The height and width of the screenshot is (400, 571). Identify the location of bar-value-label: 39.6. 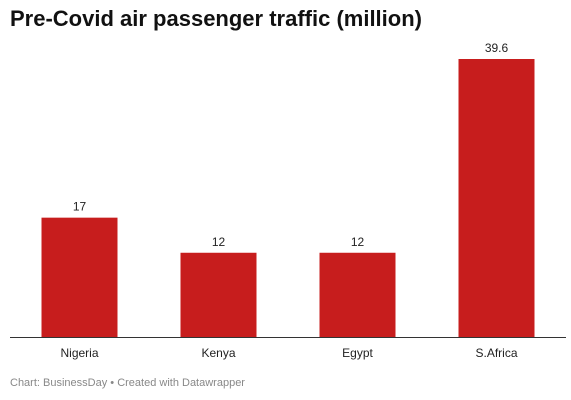
(497, 48).